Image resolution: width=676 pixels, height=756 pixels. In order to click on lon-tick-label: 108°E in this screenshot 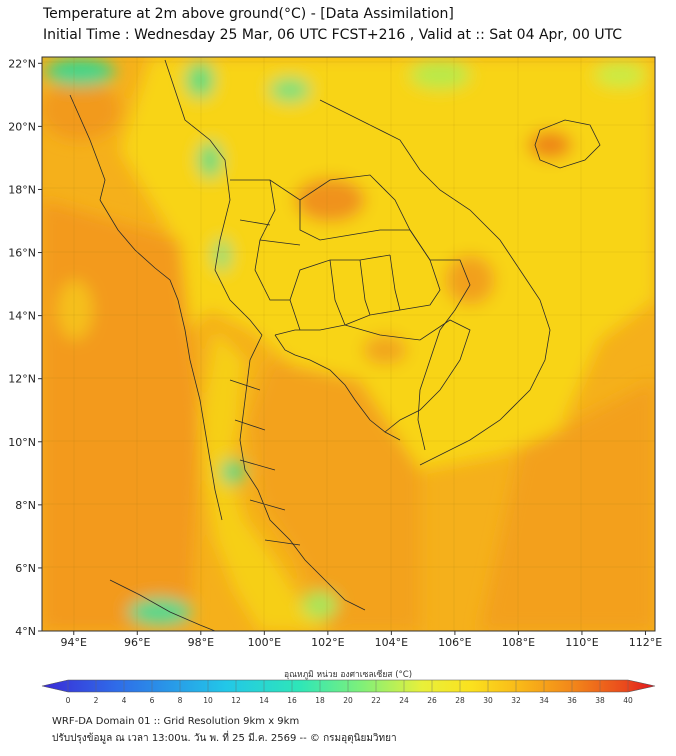, I will do `click(518, 642)`.